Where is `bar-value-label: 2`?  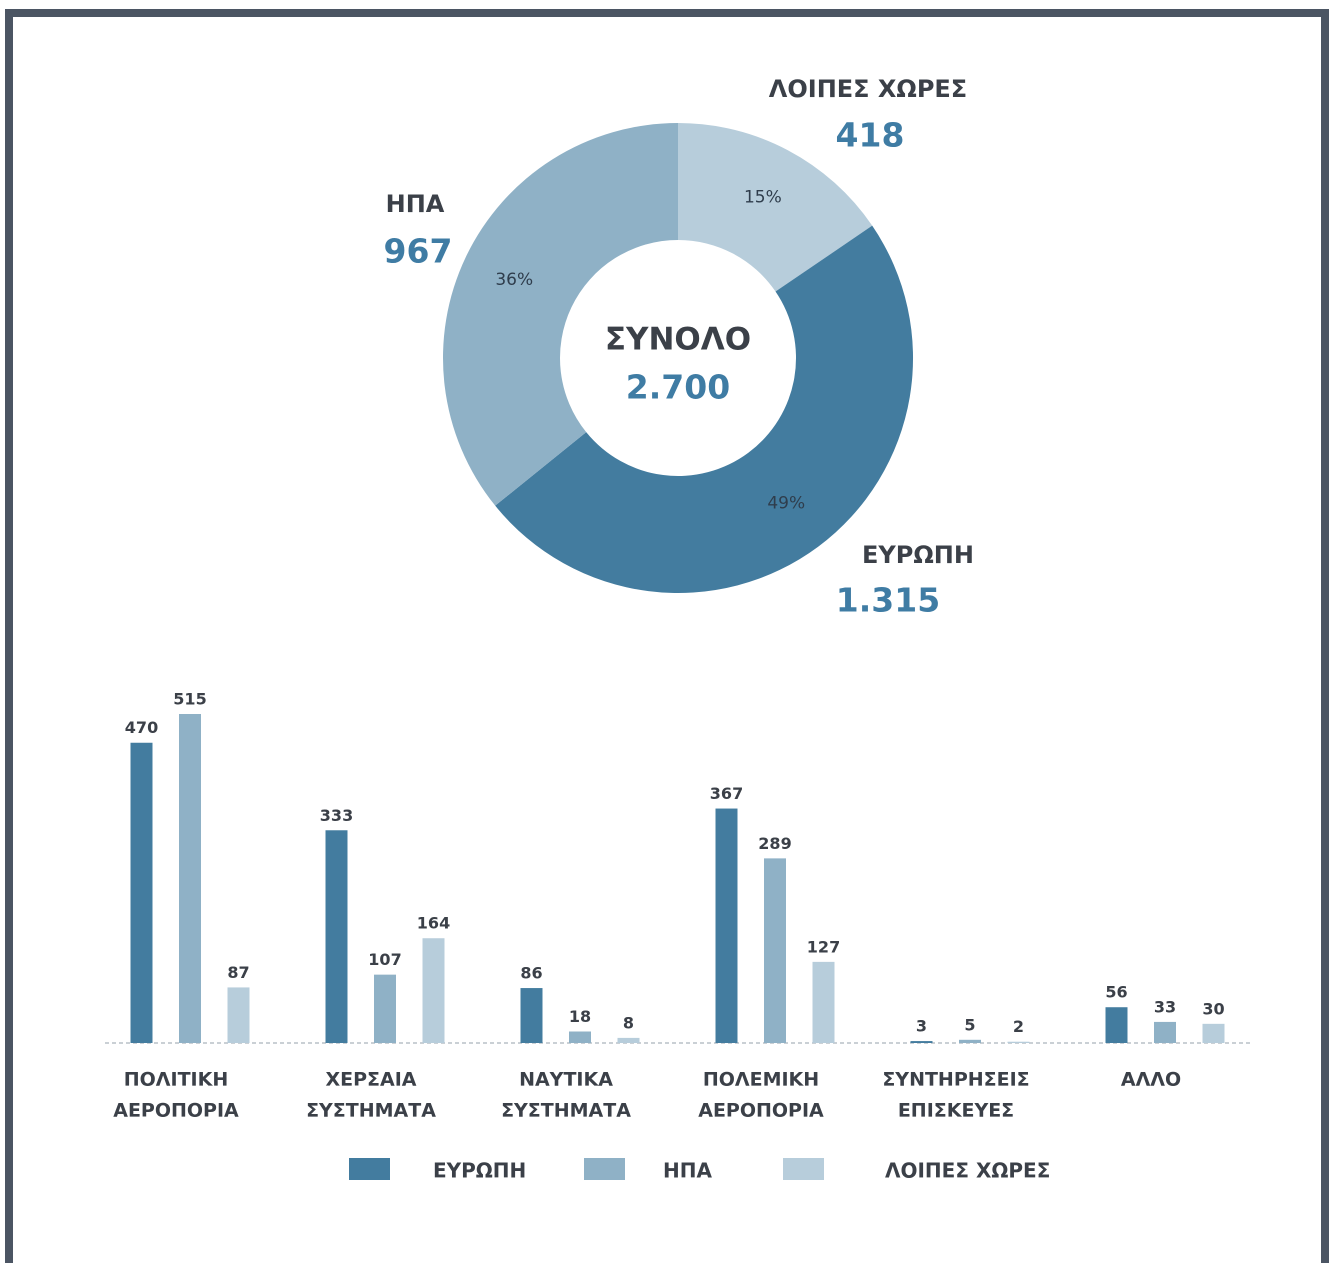
bar-value-label: 2 is located at coordinates (1018, 1026).